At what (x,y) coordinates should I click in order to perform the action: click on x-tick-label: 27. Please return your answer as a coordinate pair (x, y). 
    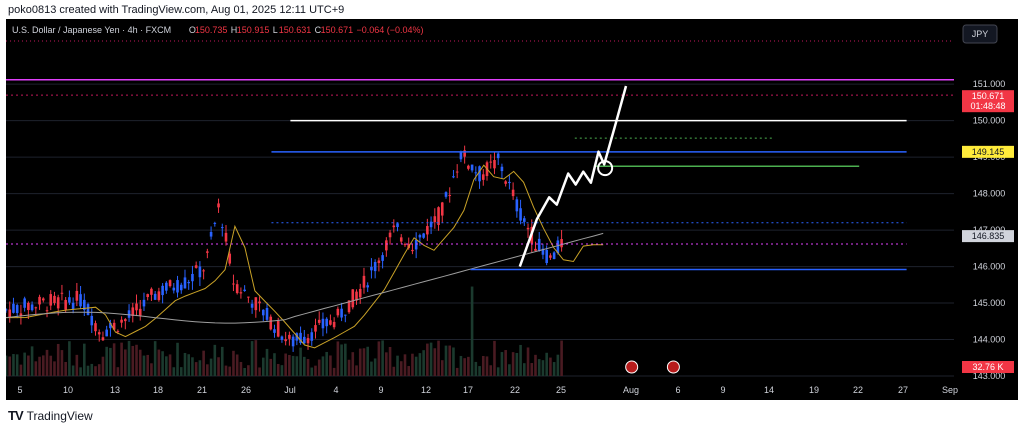
    Looking at the image, I should click on (903, 390).